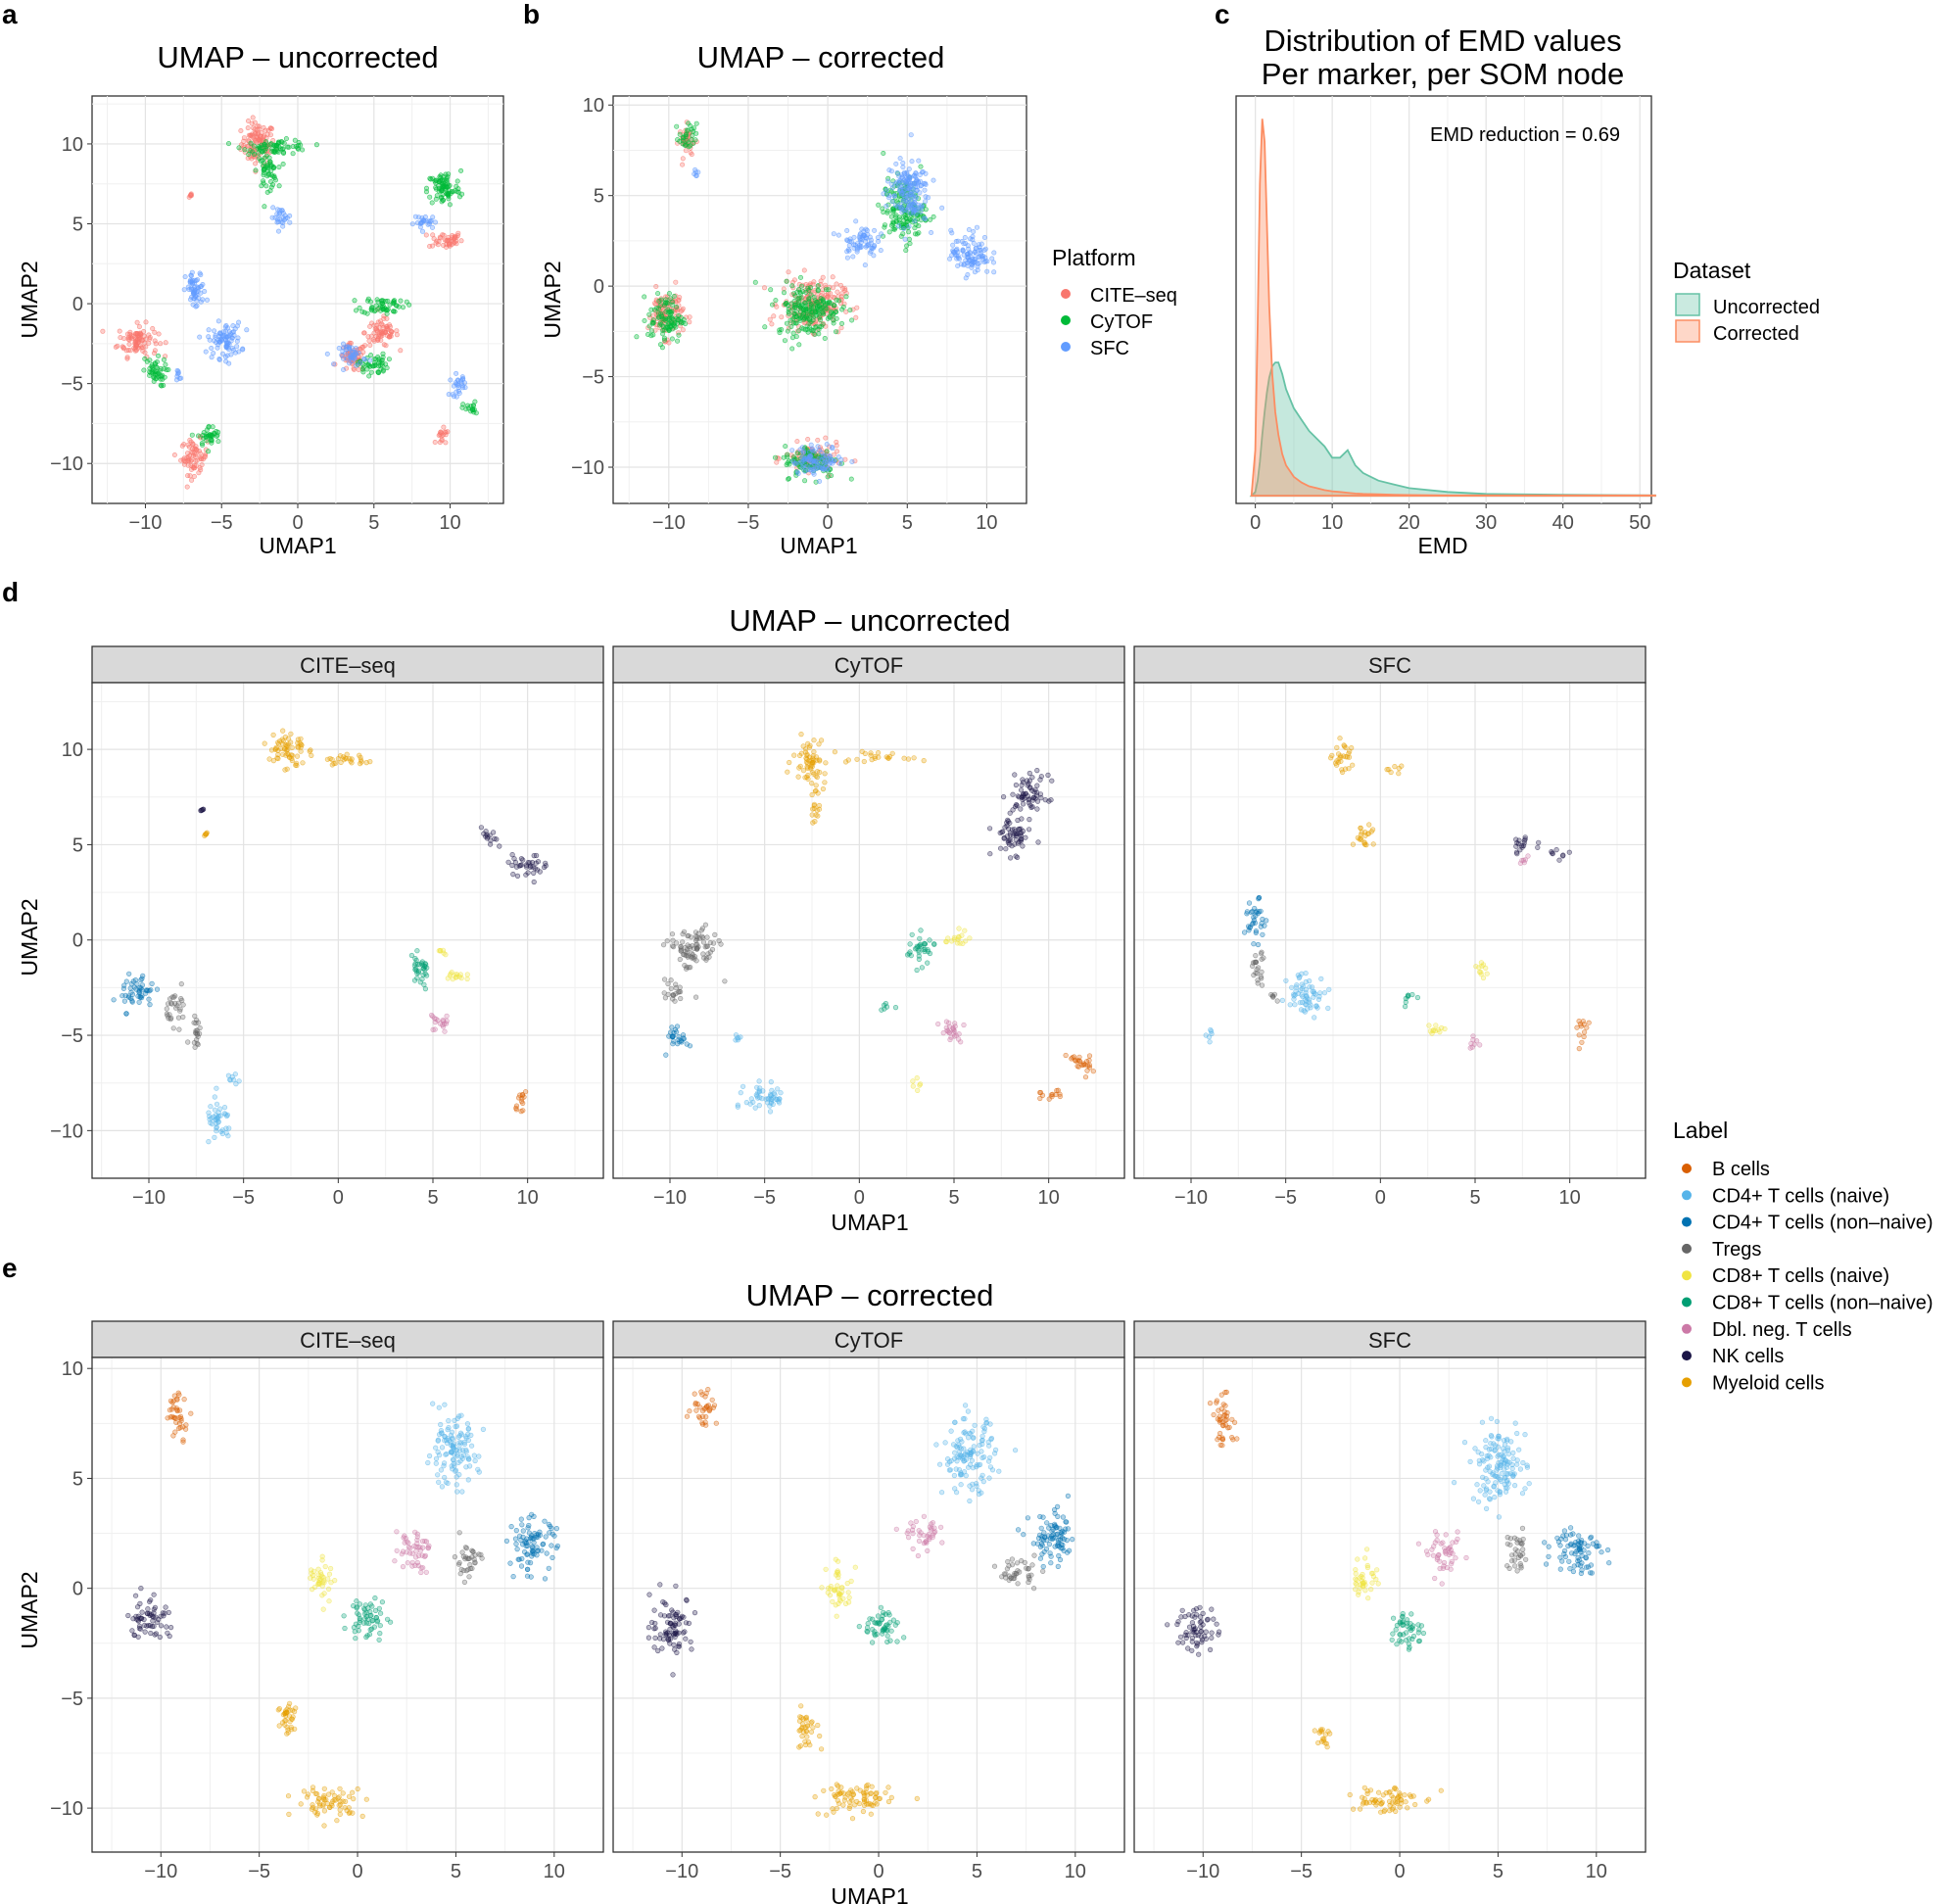 The width and height of the screenshot is (1957, 1904). I want to click on x-tick-label: 0, so click(1255, 523).